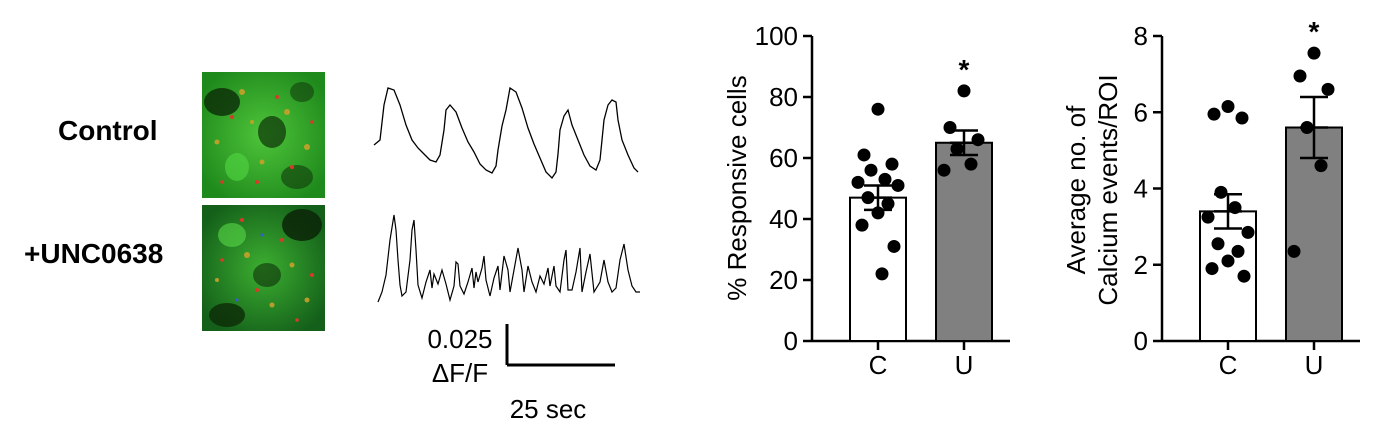 This screenshot has width=1390, height=444. What do you see at coordinates (548, 409) in the screenshot?
I see `scale-time-label: 25 sec` at bounding box center [548, 409].